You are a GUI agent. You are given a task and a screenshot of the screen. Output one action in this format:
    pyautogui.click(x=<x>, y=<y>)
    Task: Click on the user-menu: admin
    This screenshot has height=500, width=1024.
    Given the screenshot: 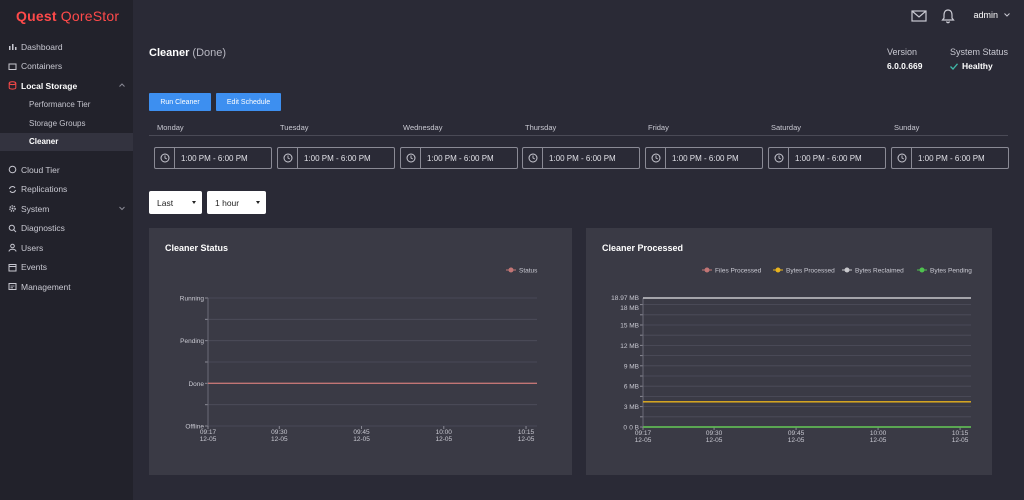 What is the action you would take?
    pyautogui.click(x=991, y=15)
    